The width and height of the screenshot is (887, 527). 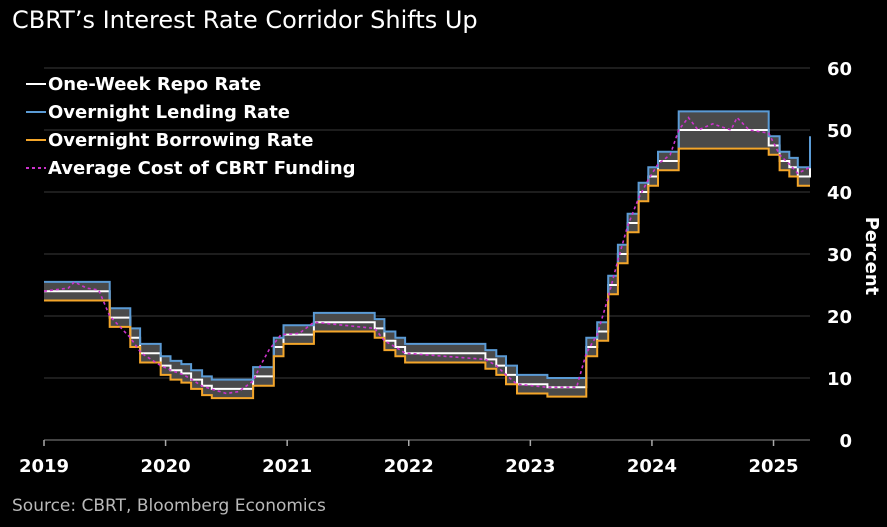 I want to click on x-tick-label-2025: 2025, so click(x=773, y=466).